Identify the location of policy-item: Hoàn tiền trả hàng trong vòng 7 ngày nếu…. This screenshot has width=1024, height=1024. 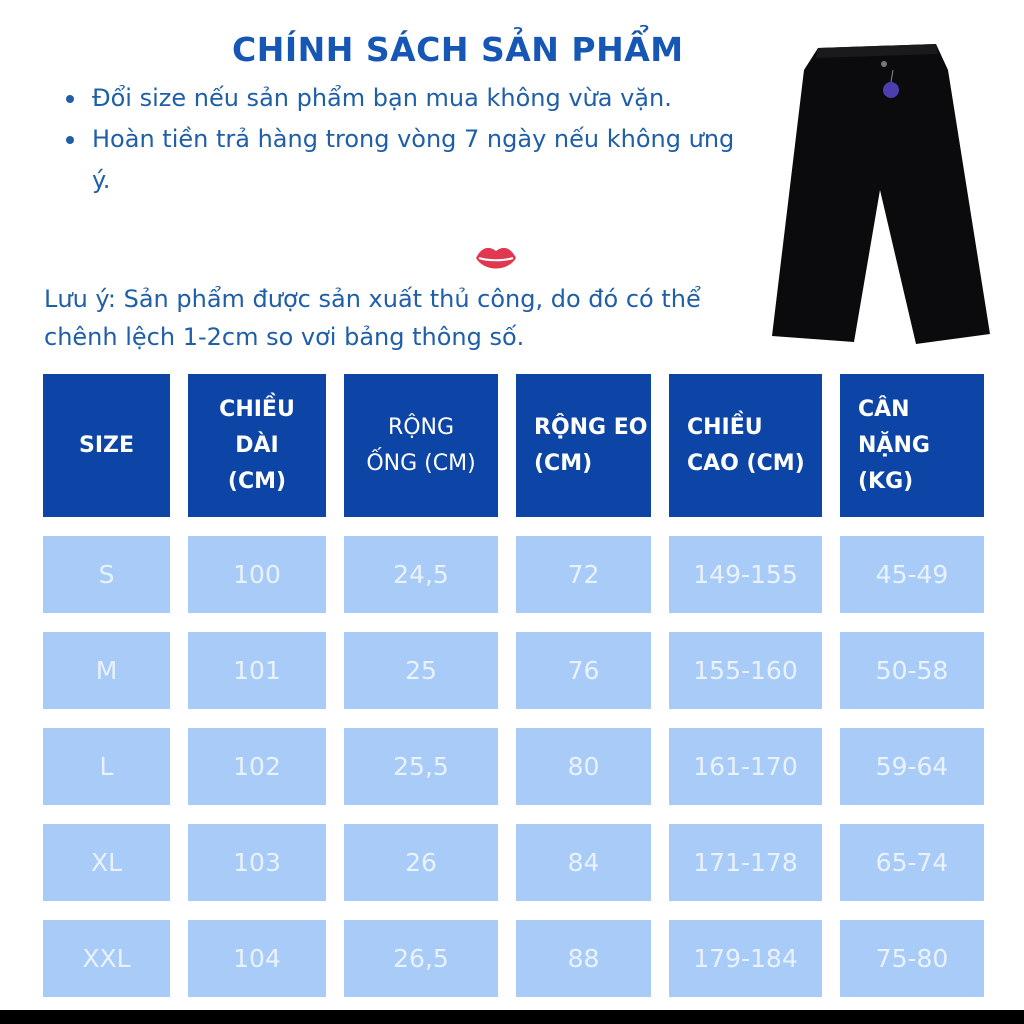
(402, 160).